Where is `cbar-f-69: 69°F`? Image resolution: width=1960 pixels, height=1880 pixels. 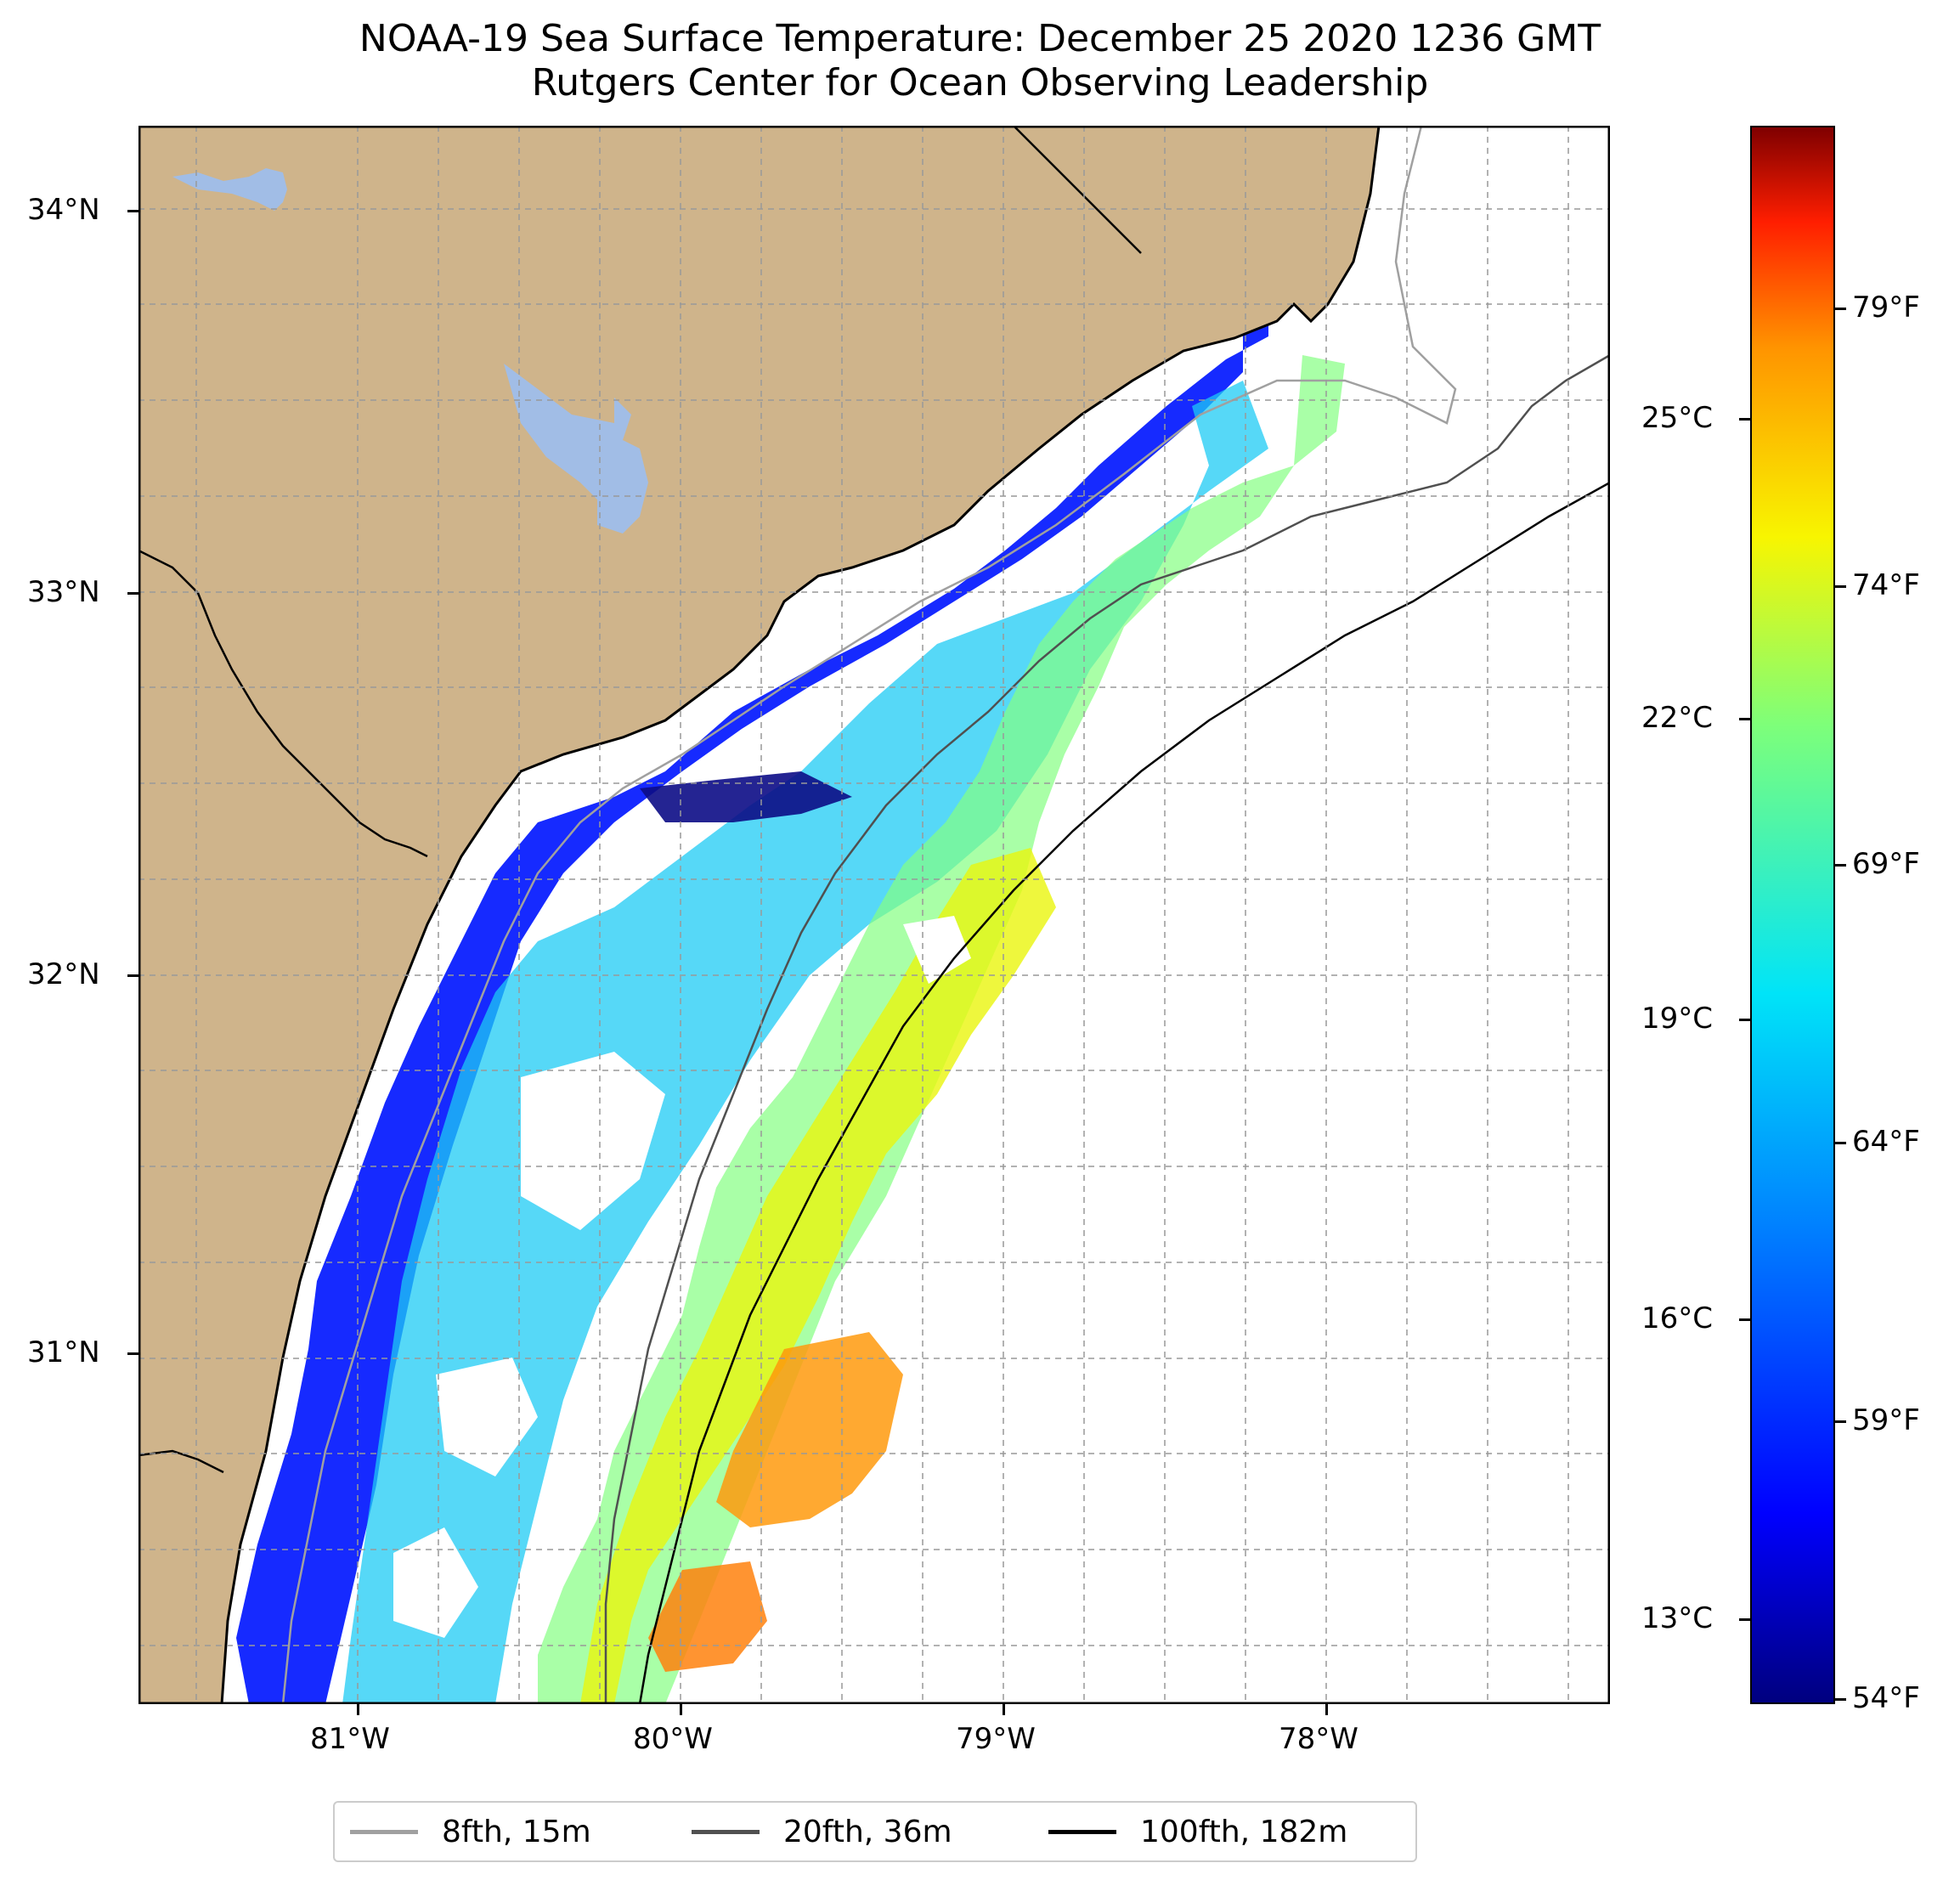
cbar-f-69: 69°F is located at coordinates (1886, 864).